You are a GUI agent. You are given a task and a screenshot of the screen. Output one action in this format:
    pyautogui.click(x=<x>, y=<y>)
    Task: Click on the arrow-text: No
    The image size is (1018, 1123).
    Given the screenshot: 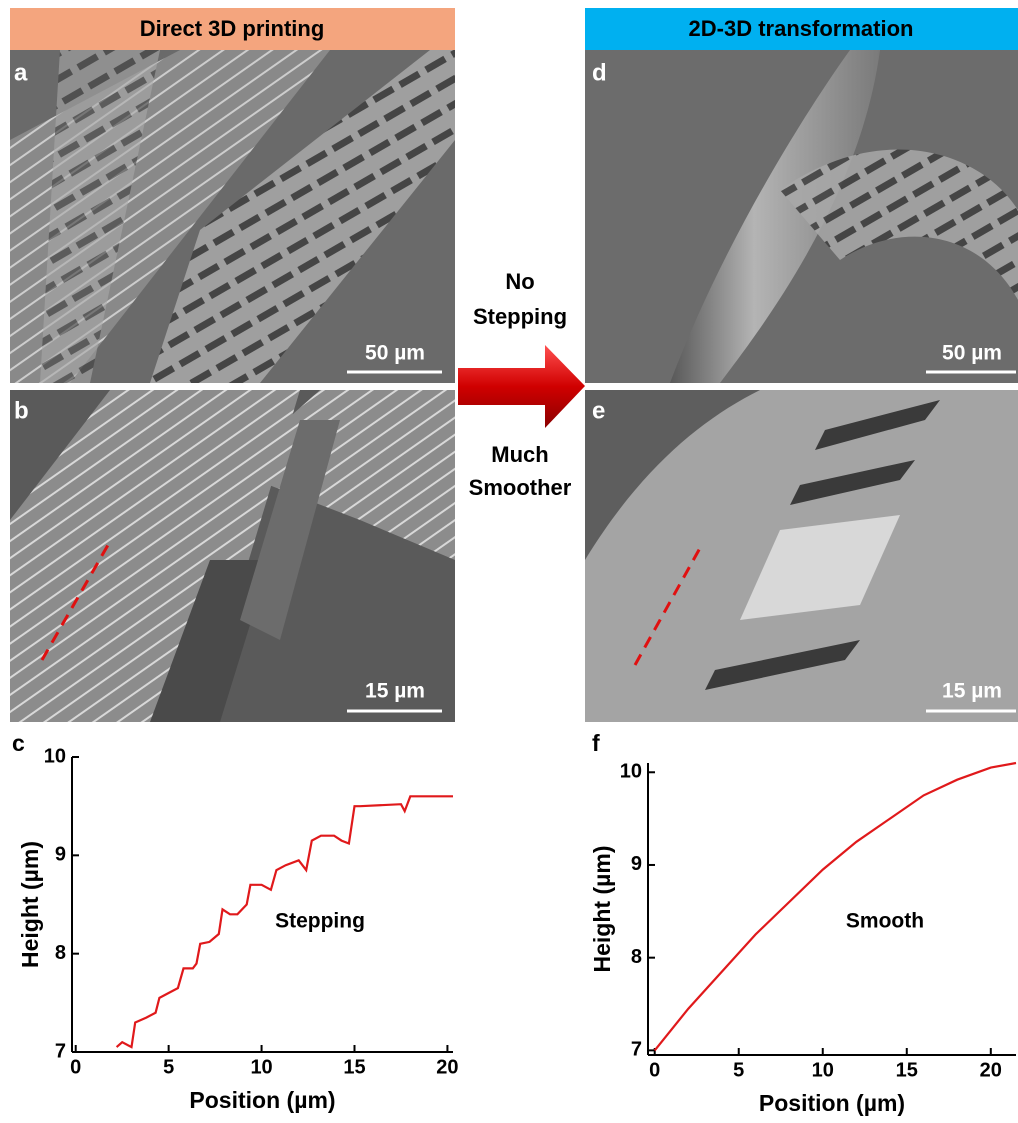 What is the action you would take?
    pyautogui.click(x=519, y=281)
    